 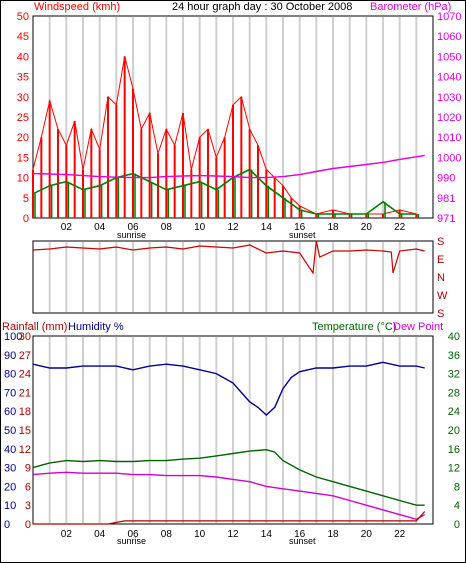 I want to click on windspeed-tick: 15, so click(x=23, y=158).